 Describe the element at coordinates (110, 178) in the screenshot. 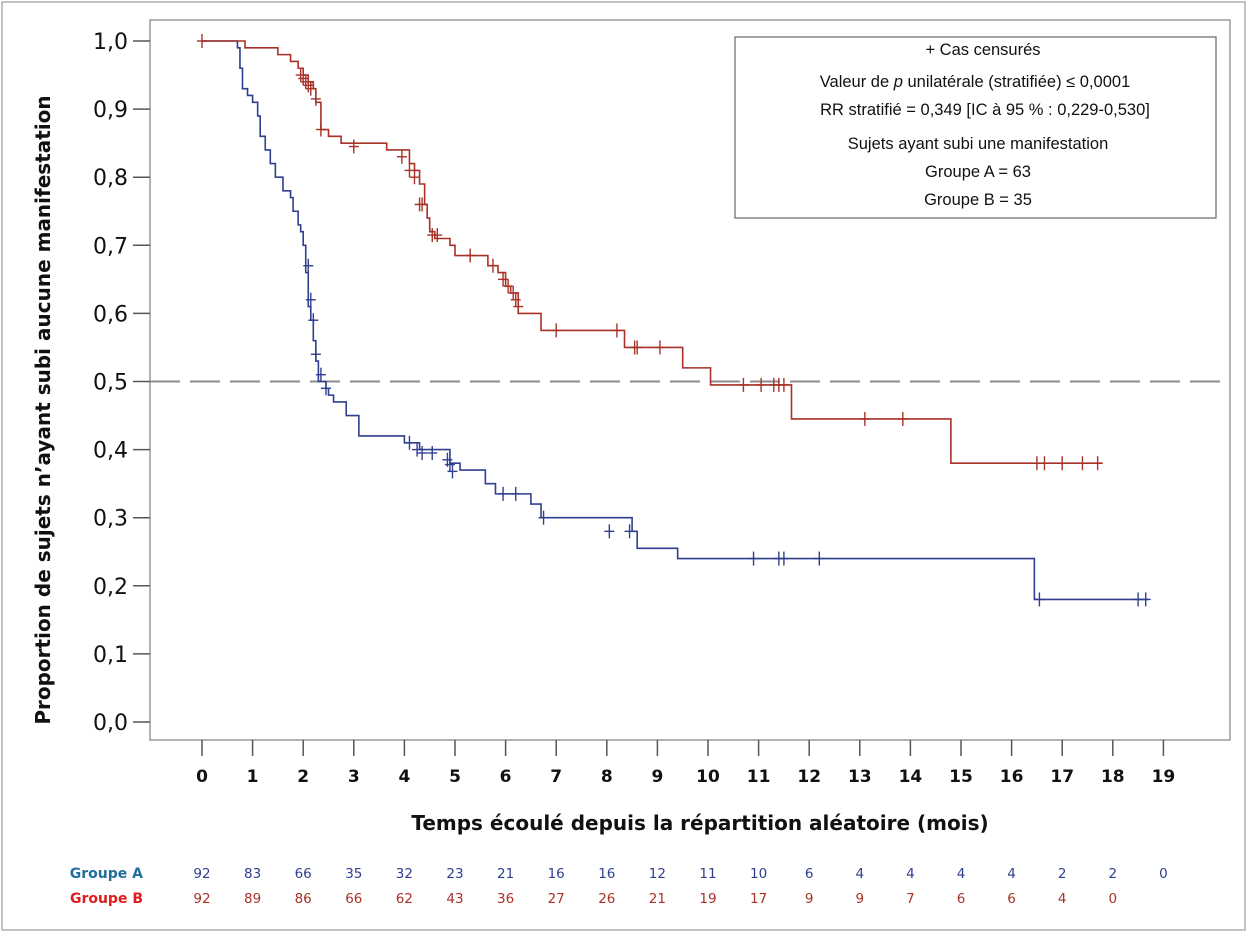

I see `y-tick-label: 0,8` at that location.